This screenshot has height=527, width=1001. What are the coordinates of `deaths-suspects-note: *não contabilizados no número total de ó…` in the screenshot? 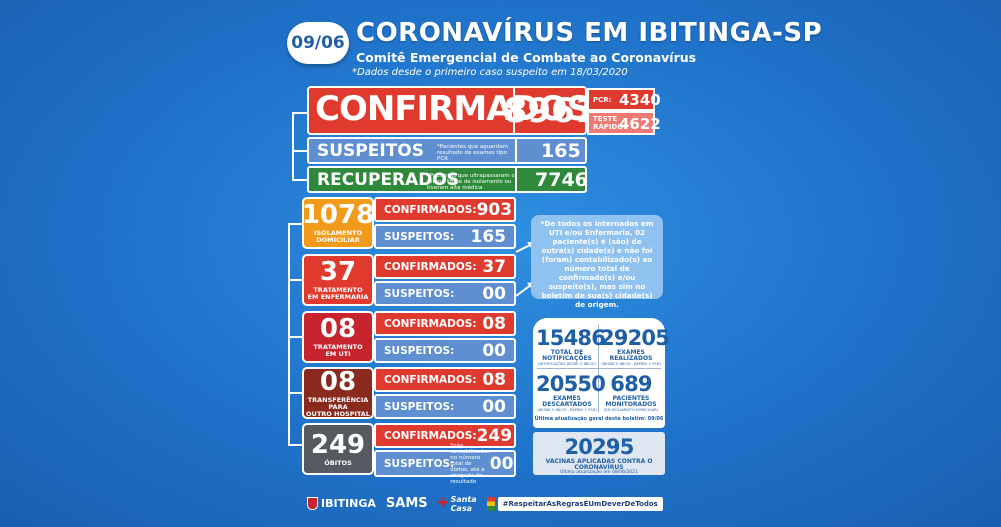 It's located at (470, 463).